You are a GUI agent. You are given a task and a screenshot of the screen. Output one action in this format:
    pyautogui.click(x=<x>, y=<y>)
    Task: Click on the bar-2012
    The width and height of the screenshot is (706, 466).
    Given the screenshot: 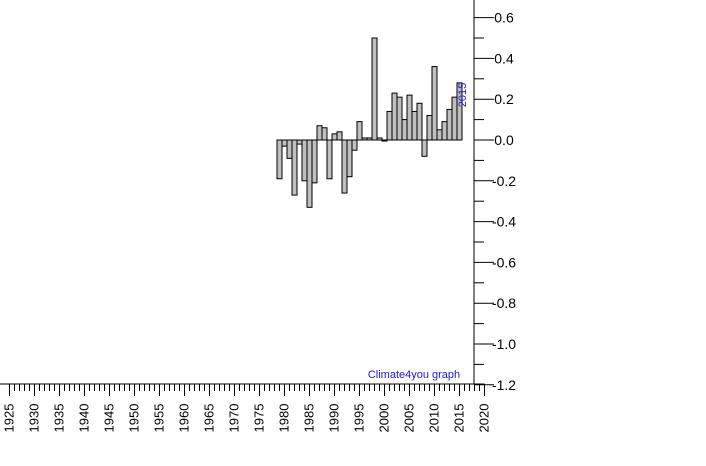 What is the action you would take?
    pyautogui.click(x=444, y=131)
    